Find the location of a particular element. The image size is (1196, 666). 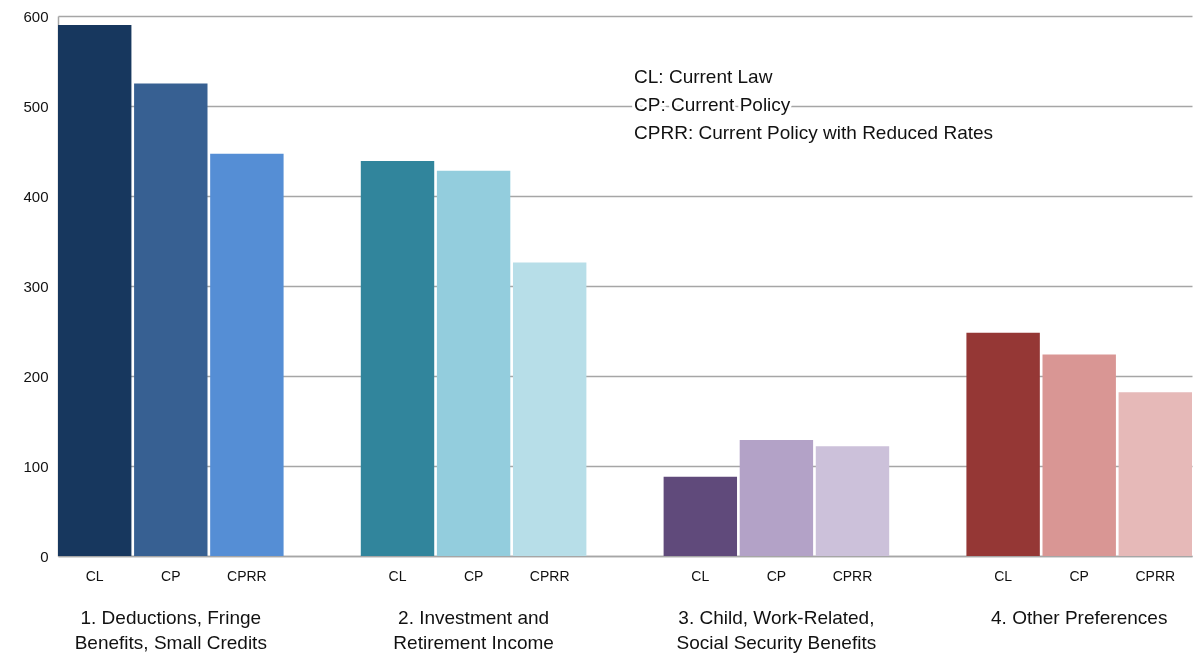

series-label: CP is located at coordinates (171, 576).